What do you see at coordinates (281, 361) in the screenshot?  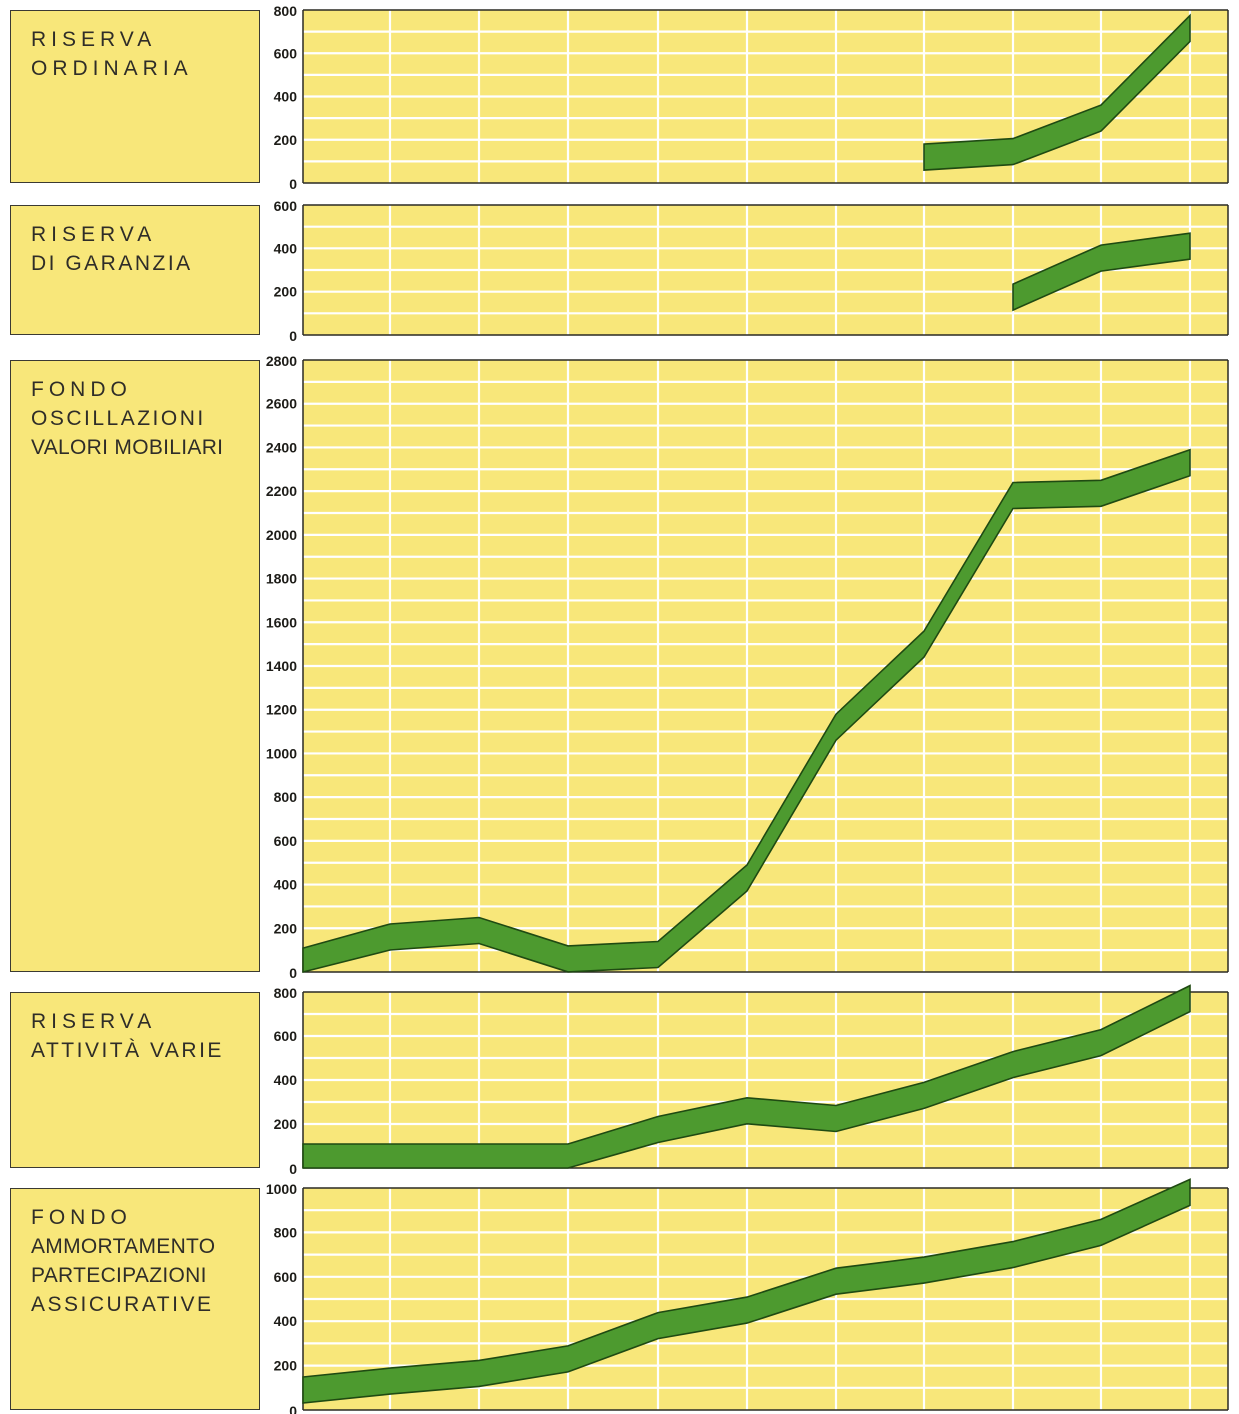 I see `y-tick-label: 2800` at bounding box center [281, 361].